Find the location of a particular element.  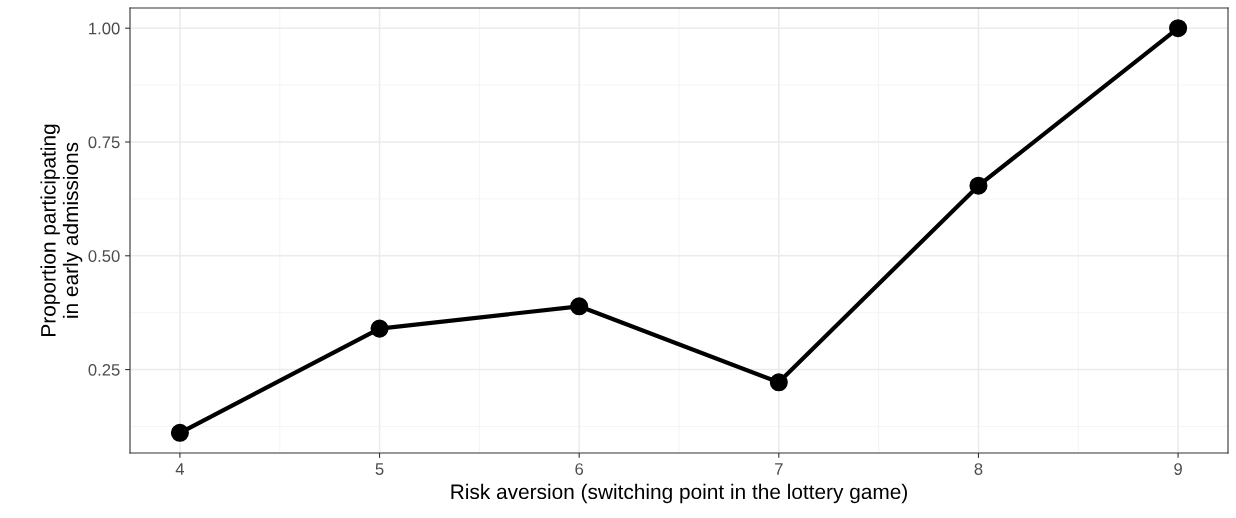

x-tick-label: 7 is located at coordinates (779, 469).